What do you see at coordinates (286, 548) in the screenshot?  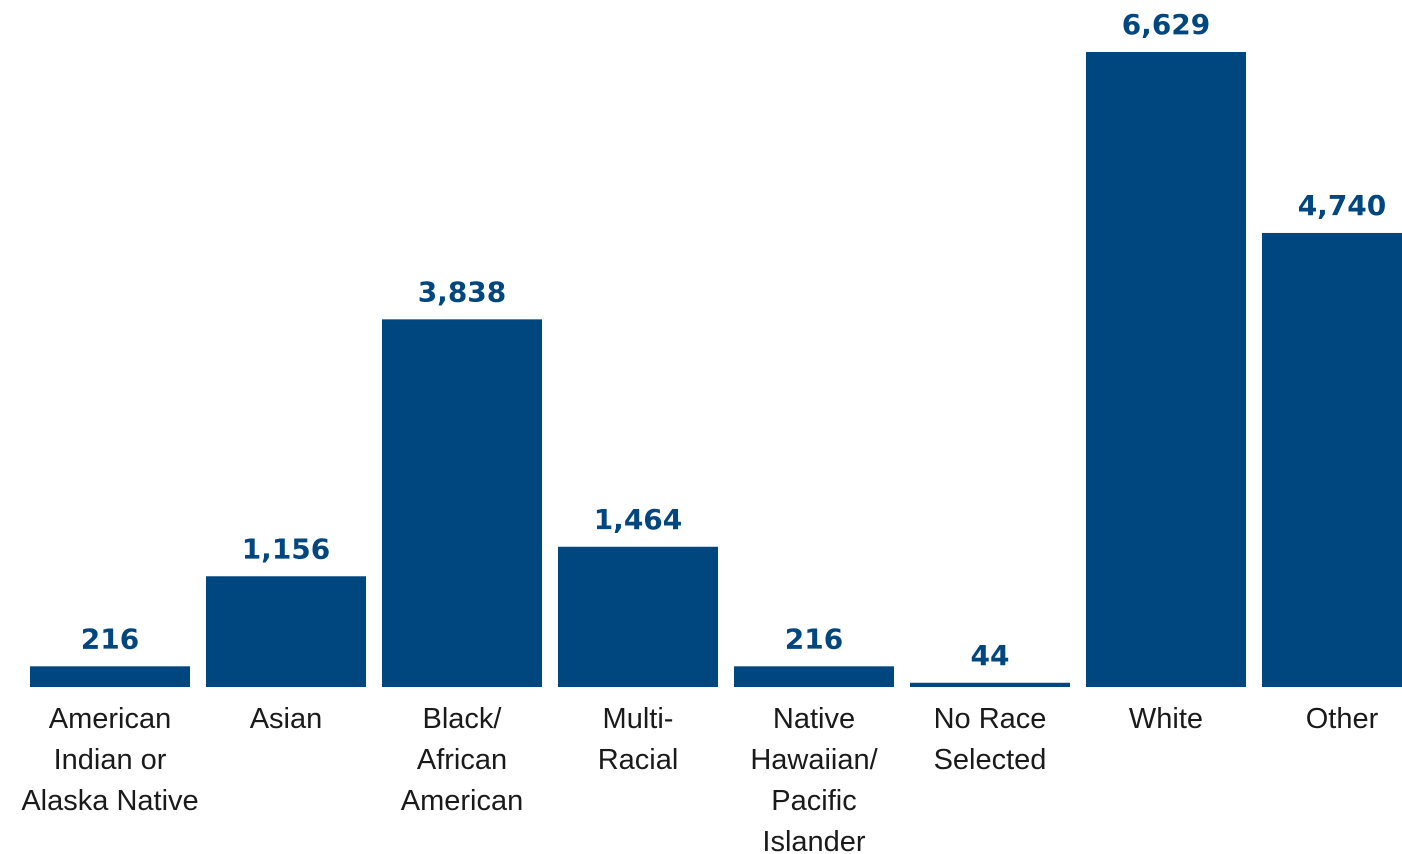 I see `bar-value-label-1: 1,156` at bounding box center [286, 548].